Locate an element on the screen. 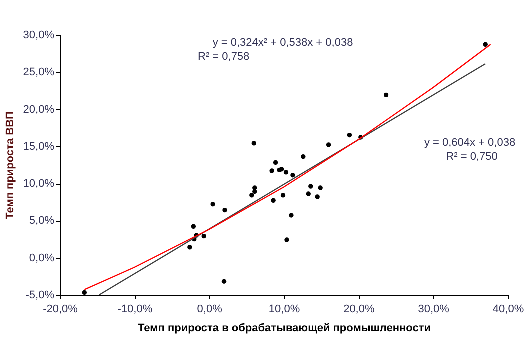 The width and height of the screenshot is (530, 340). y-tick-label: 10,0% is located at coordinates (39, 184).